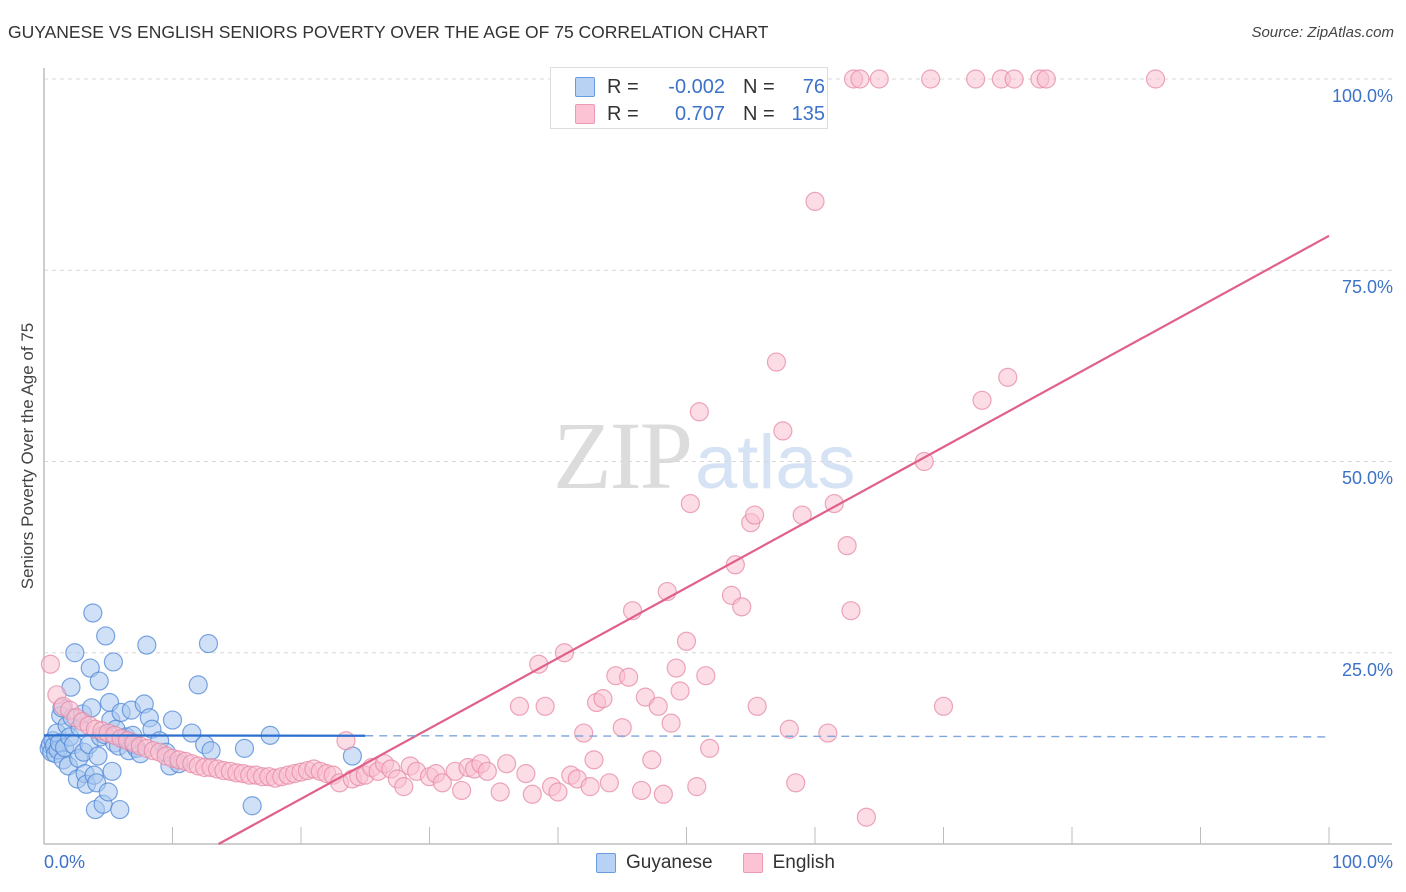 This screenshot has height=892, width=1406. I want to click on legend-item-guyanese: Guyanese, so click(654, 863).